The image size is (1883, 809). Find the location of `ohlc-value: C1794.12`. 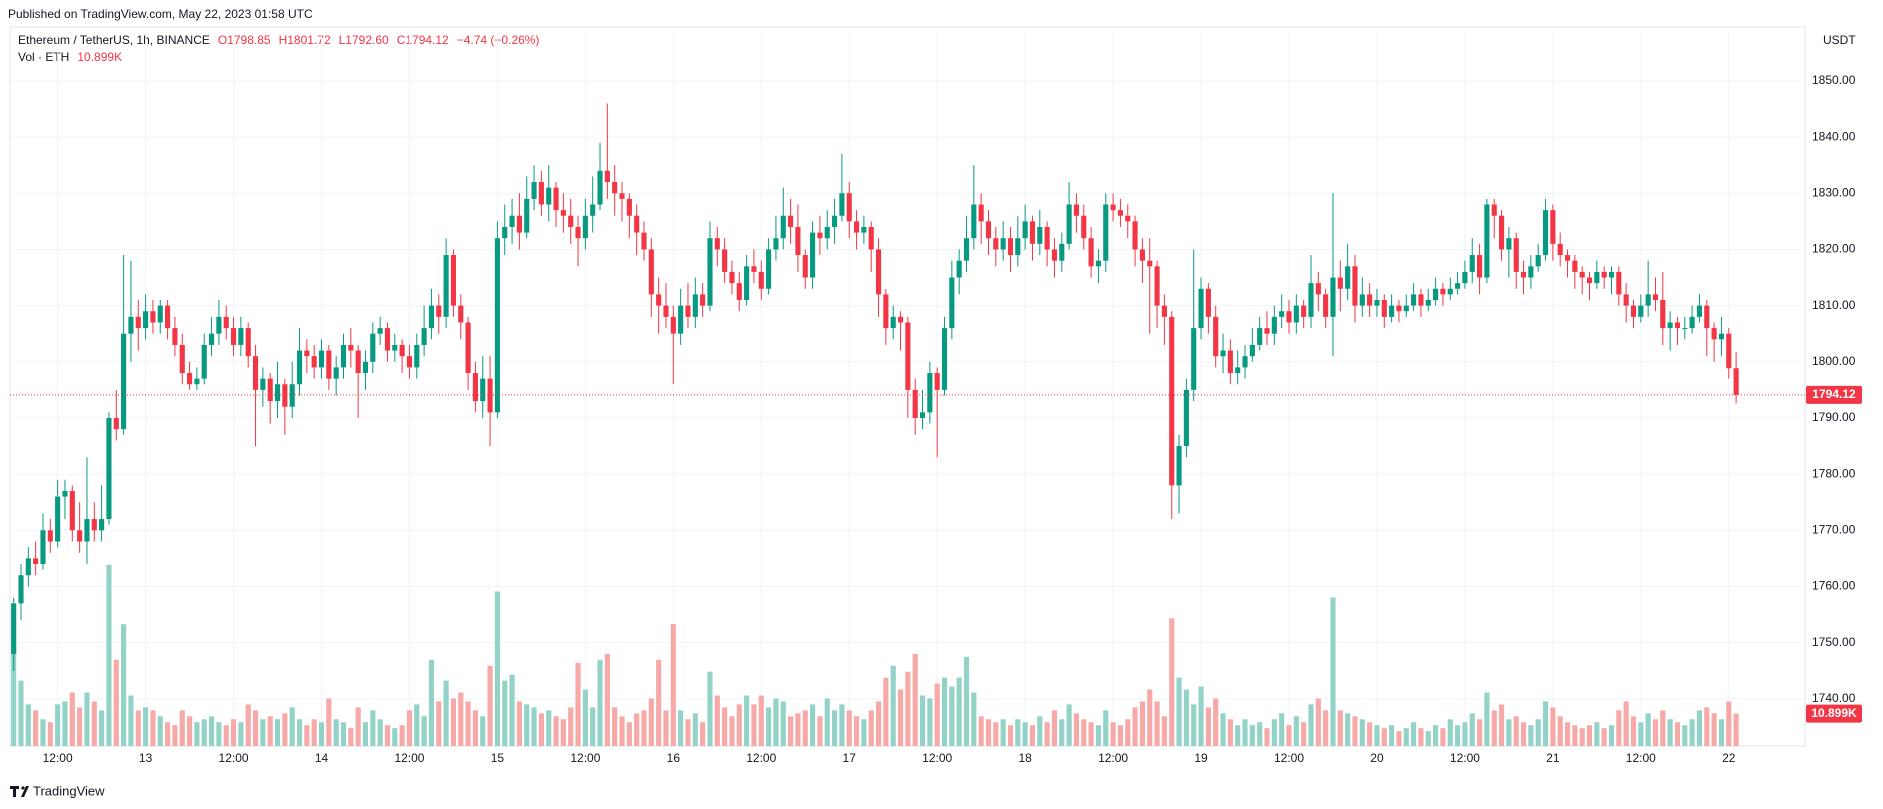

ohlc-value: C1794.12 is located at coordinates (423, 40).